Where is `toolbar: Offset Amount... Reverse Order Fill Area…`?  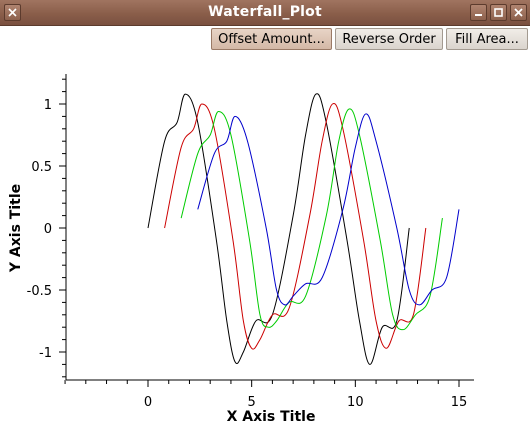
toolbar: Offset Amount... Reverse Order Fill Area… is located at coordinates (265, 39).